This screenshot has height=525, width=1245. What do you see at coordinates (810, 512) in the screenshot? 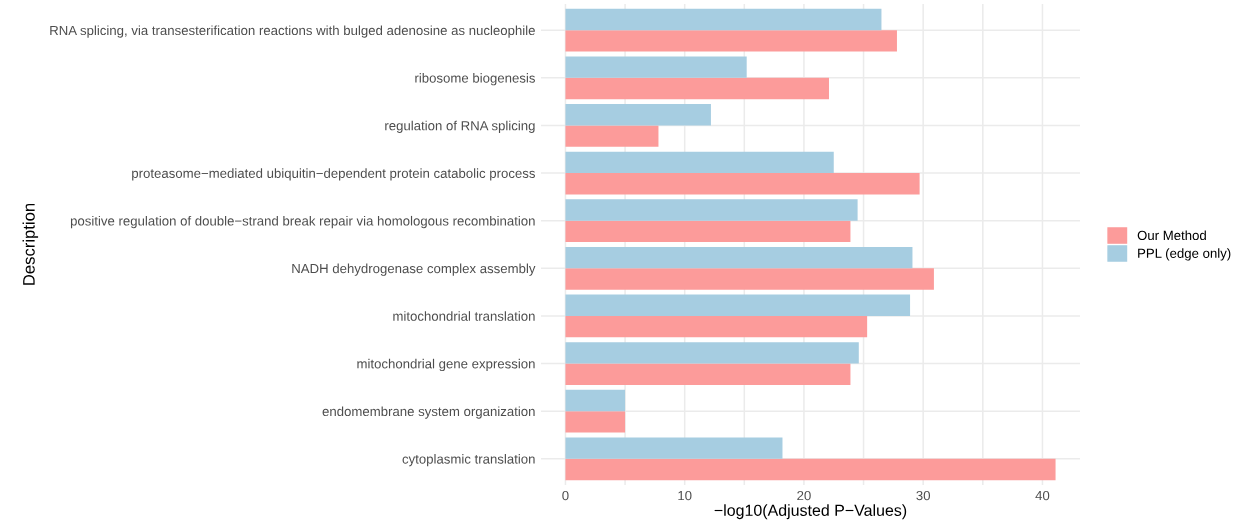
I see `x-axis-title: −log10(Adjusted P−Values)` at bounding box center [810, 512].